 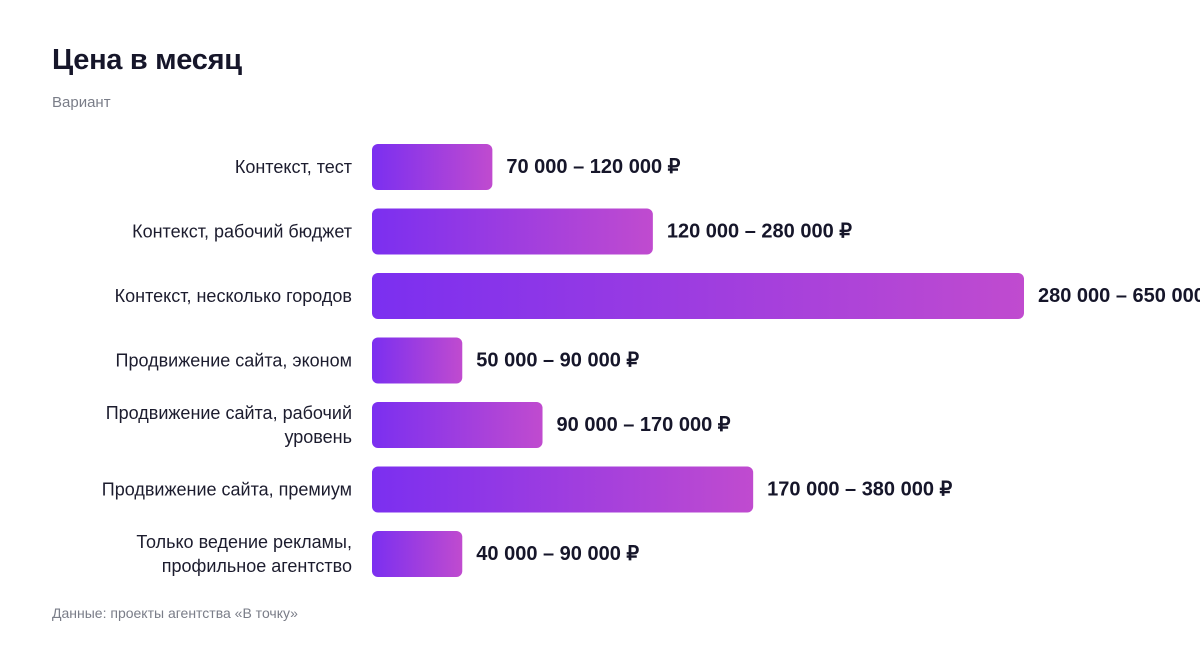 What do you see at coordinates (229, 425) in the screenshot?
I see `category-label: Продвижение сайта, рабочий уровень` at bounding box center [229, 425].